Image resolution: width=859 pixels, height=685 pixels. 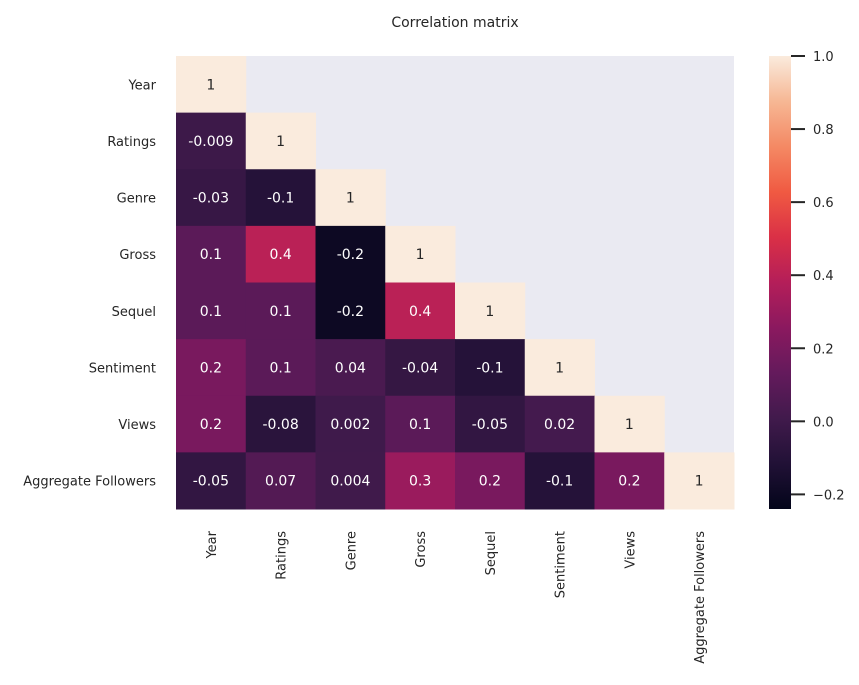 I want to click on colorbar-ticks: −0.2 0.0 0.2 0.4 0.6 0.8 1.0, so click(x=818, y=276).